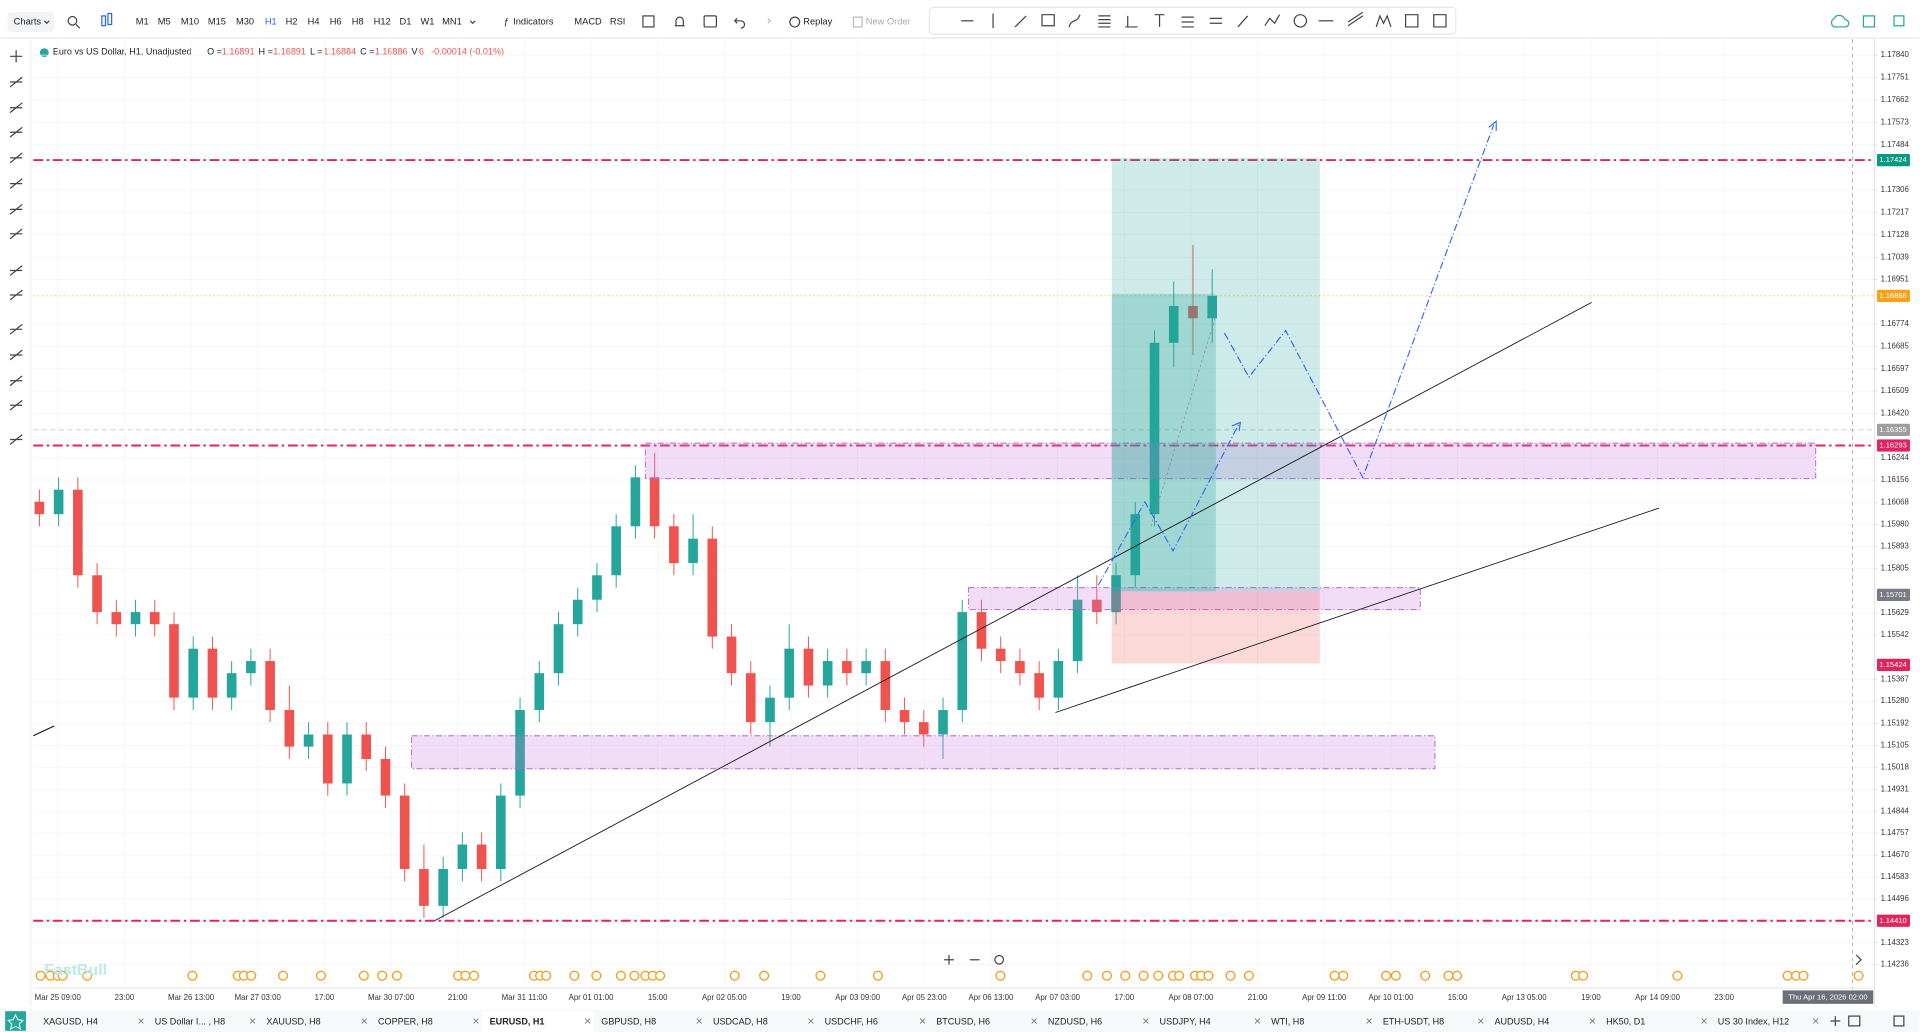  I want to click on zoom-in, so click(949, 959).